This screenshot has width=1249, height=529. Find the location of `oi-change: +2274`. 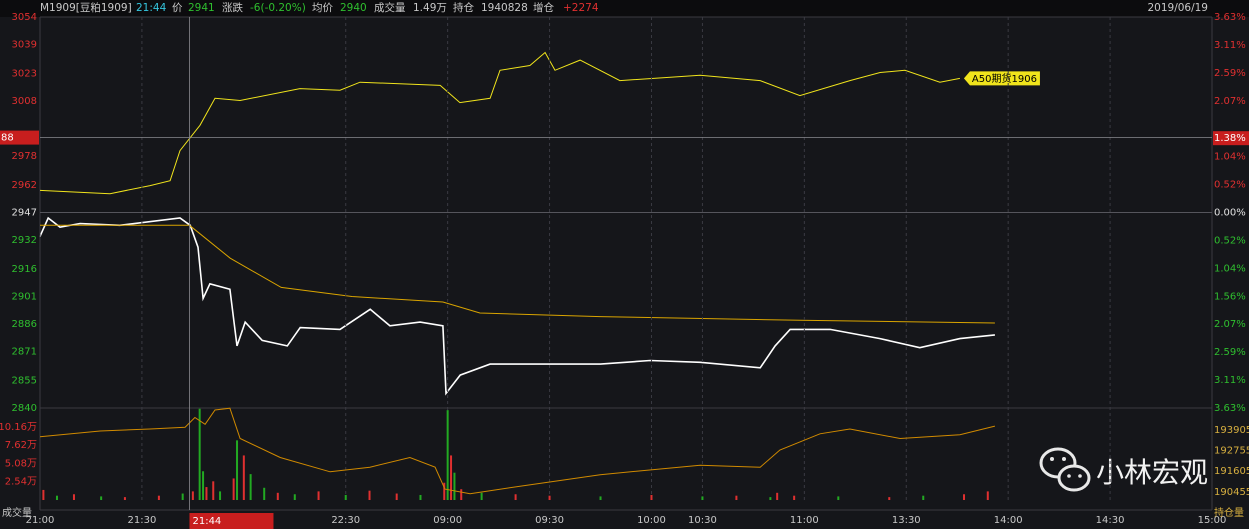

oi-change: +2274 is located at coordinates (581, 8).